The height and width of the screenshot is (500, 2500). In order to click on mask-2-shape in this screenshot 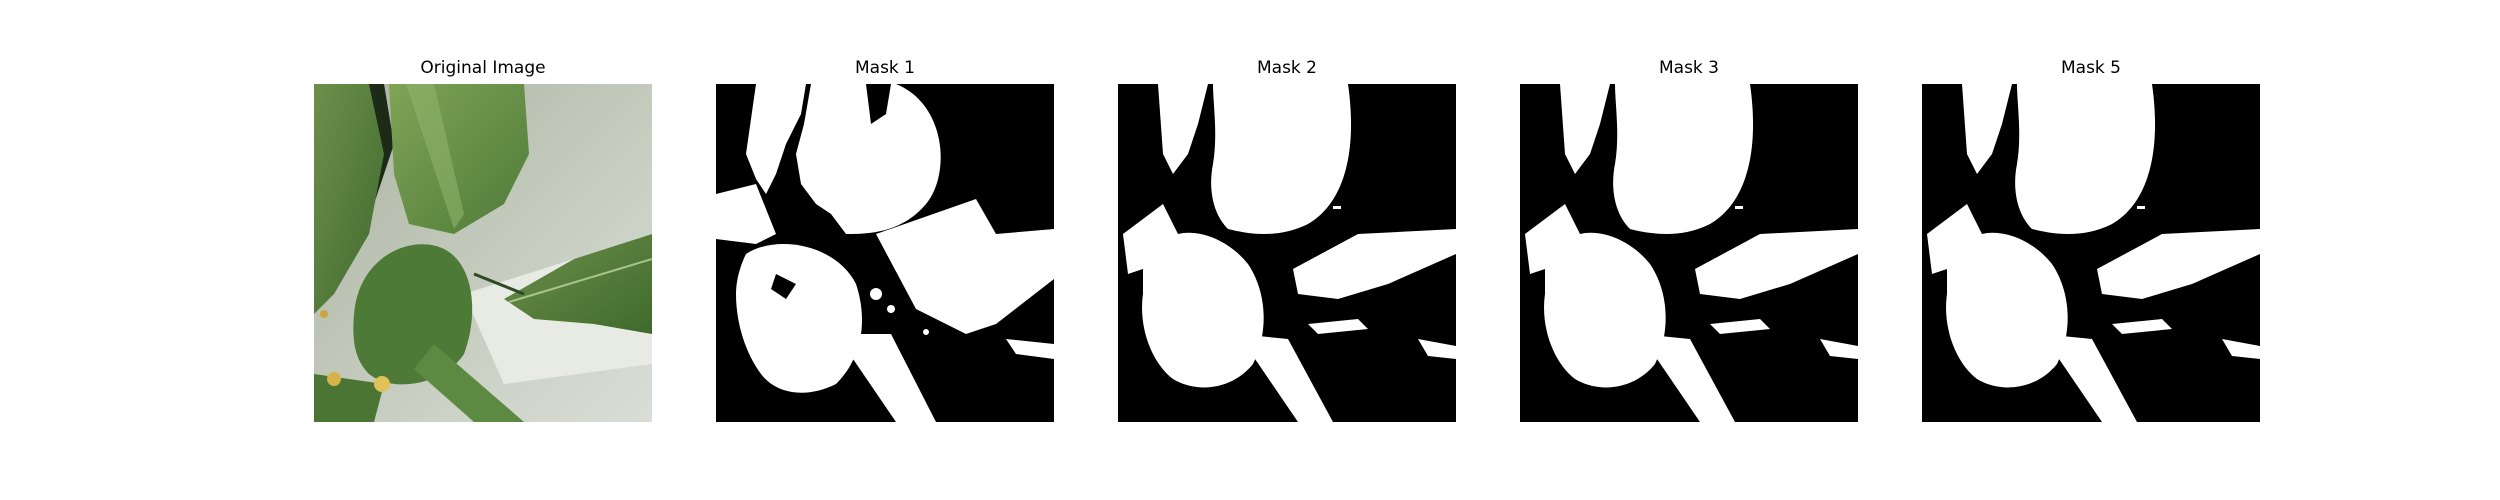, I will do `click(1287, 253)`.